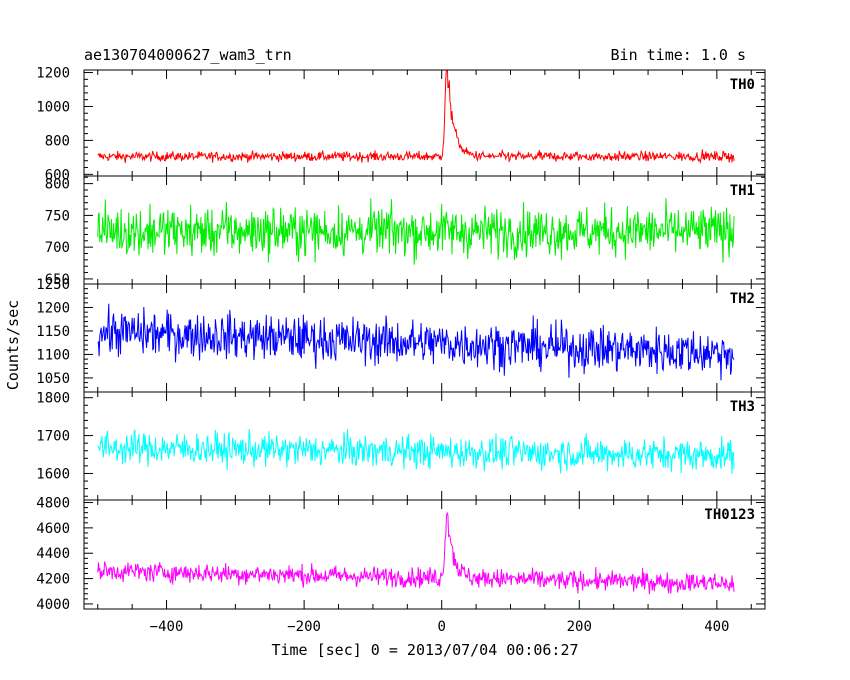 Image resolution: width=850 pixels, height=680 pixels. Describe the element at coordinates (13, 345) in the screenshot. I see `y-axis-label: Counts/sec` at that location.